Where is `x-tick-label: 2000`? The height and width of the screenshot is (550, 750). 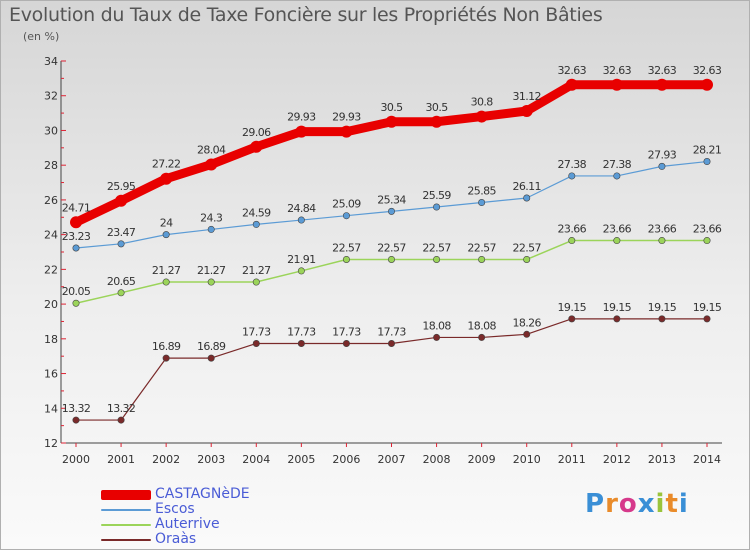 x-tick-label: 2000 is located at coordinates (76, 459).